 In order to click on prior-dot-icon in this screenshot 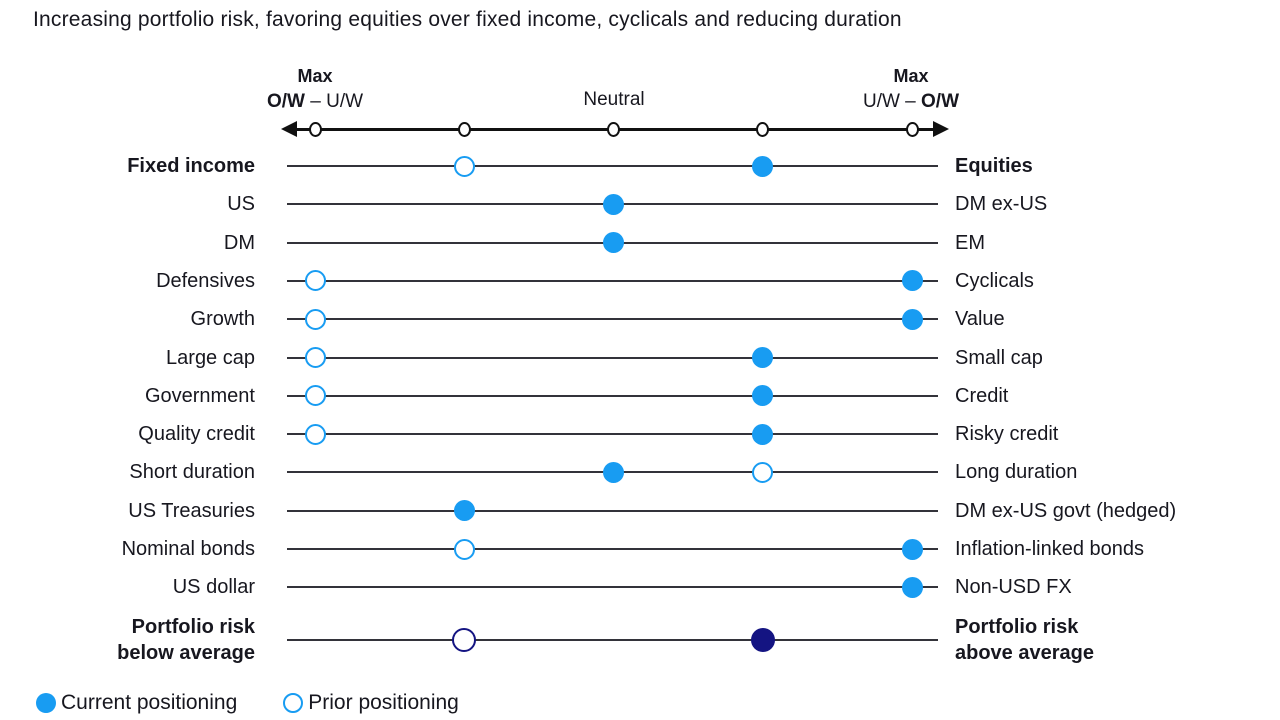, I will do `click(293, 703)`.